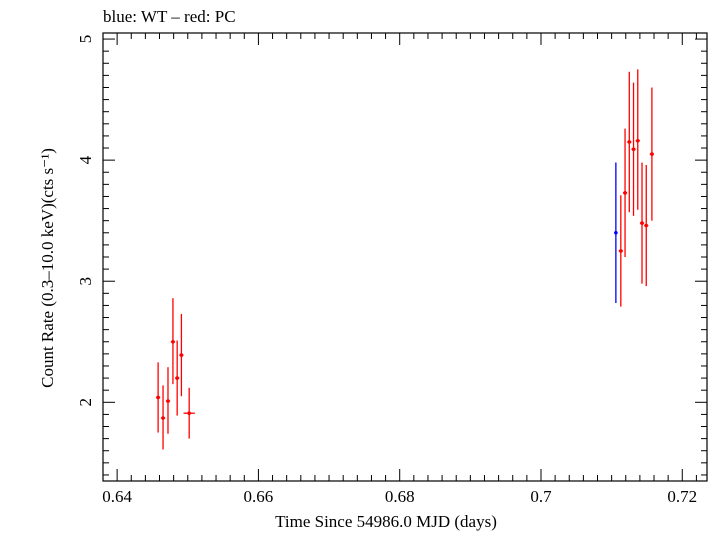 This screenshot has width=718, height=537. What do you see at coordinates (85, 159) in the screenshot?
I see `y-tick-label: 4` at bounding box center [85, 159].